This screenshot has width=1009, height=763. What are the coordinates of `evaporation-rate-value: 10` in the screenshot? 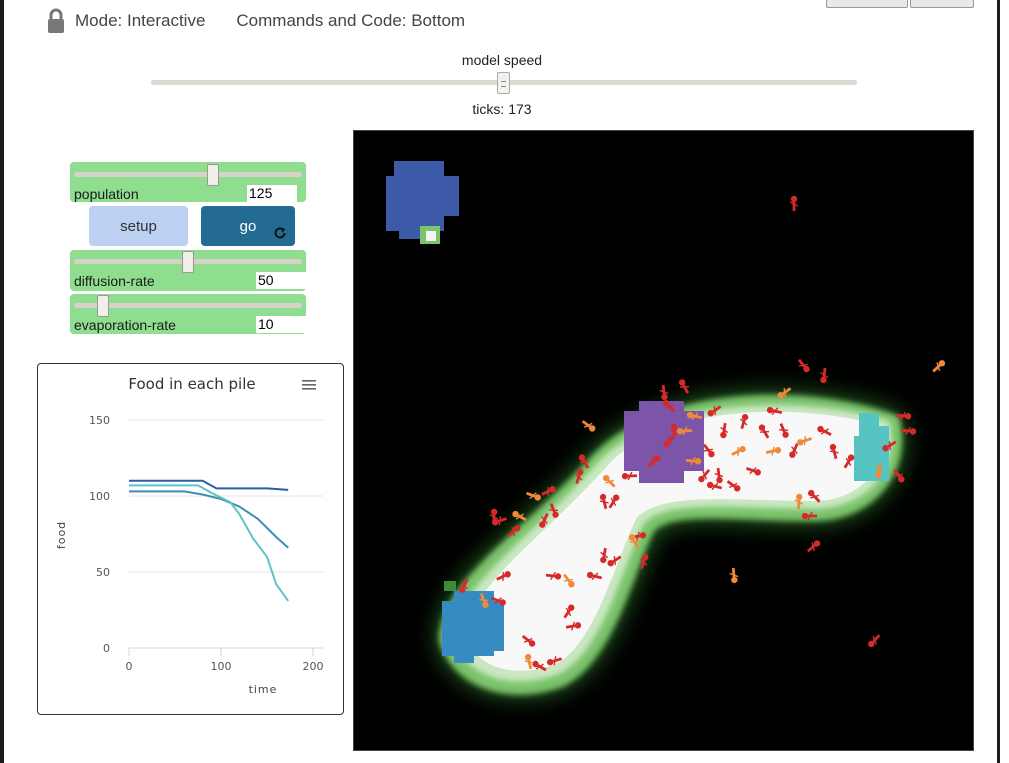 It's located at (281, 324).